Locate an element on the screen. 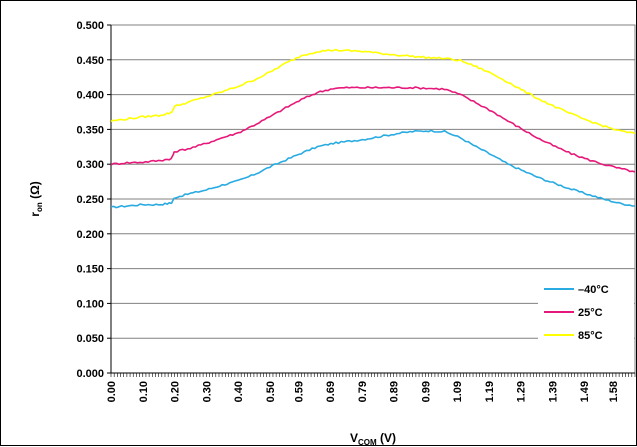 This screenshot has width=637, height=447. y-tick-label: 0.200 is located at coordinates (90, 235).